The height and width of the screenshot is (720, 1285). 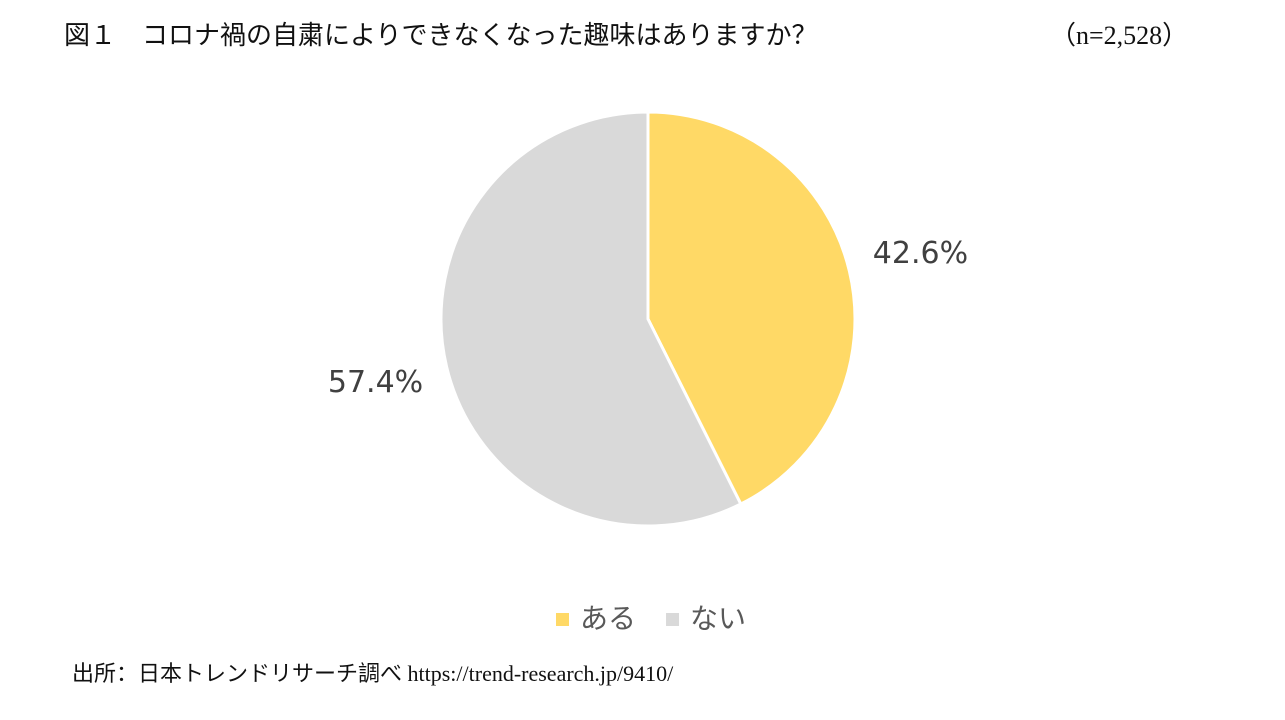 What do you see at coordinates (375, 382) in the screenshot?
I see `data-label: 57.4%` at bounding box center [375, 382].